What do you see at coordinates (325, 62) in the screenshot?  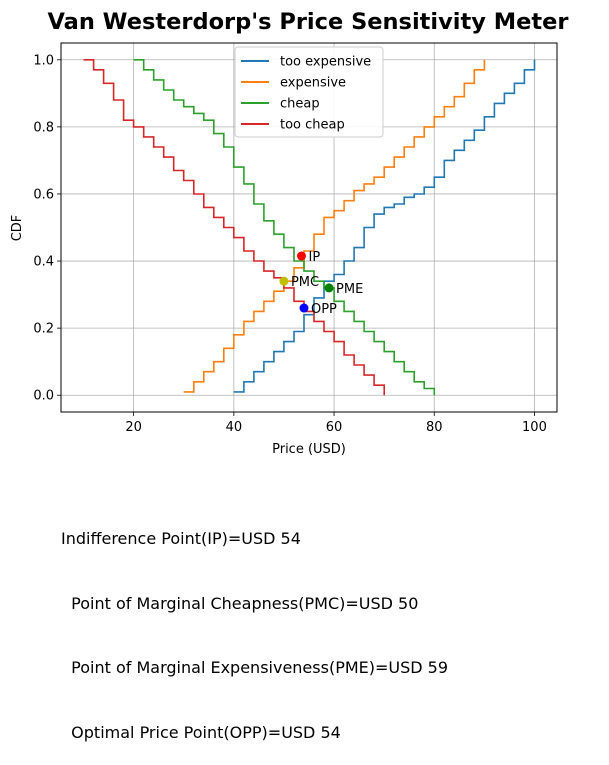 I see `legend-label: too expensive` at bounding box center [325, 62].